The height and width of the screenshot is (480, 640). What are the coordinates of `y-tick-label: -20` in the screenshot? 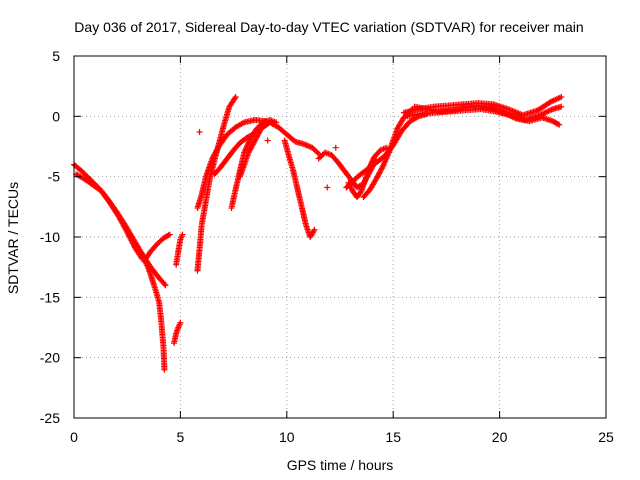 It's located at (50, 358).